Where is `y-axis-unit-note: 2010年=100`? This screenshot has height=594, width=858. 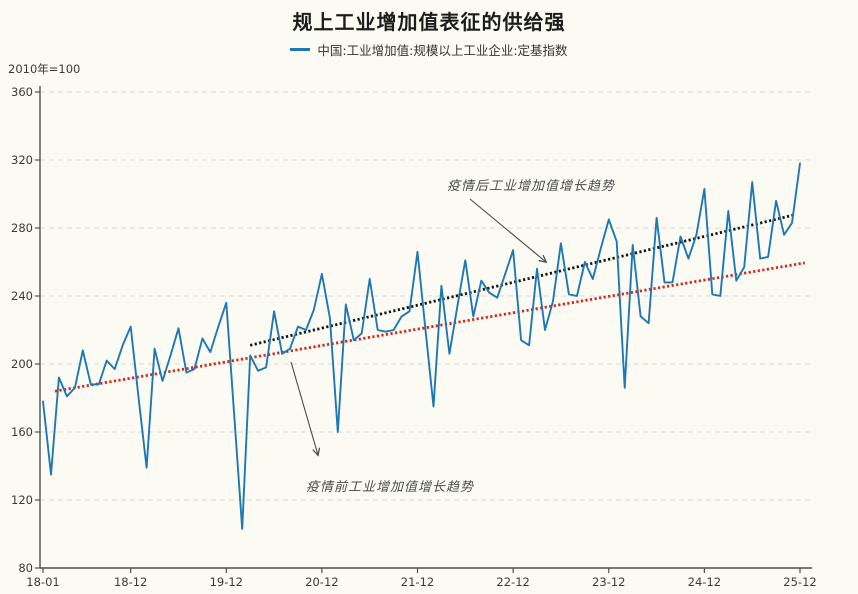 y-axis-unit-note: 2010年=100 is located at coordinates (44, 69).